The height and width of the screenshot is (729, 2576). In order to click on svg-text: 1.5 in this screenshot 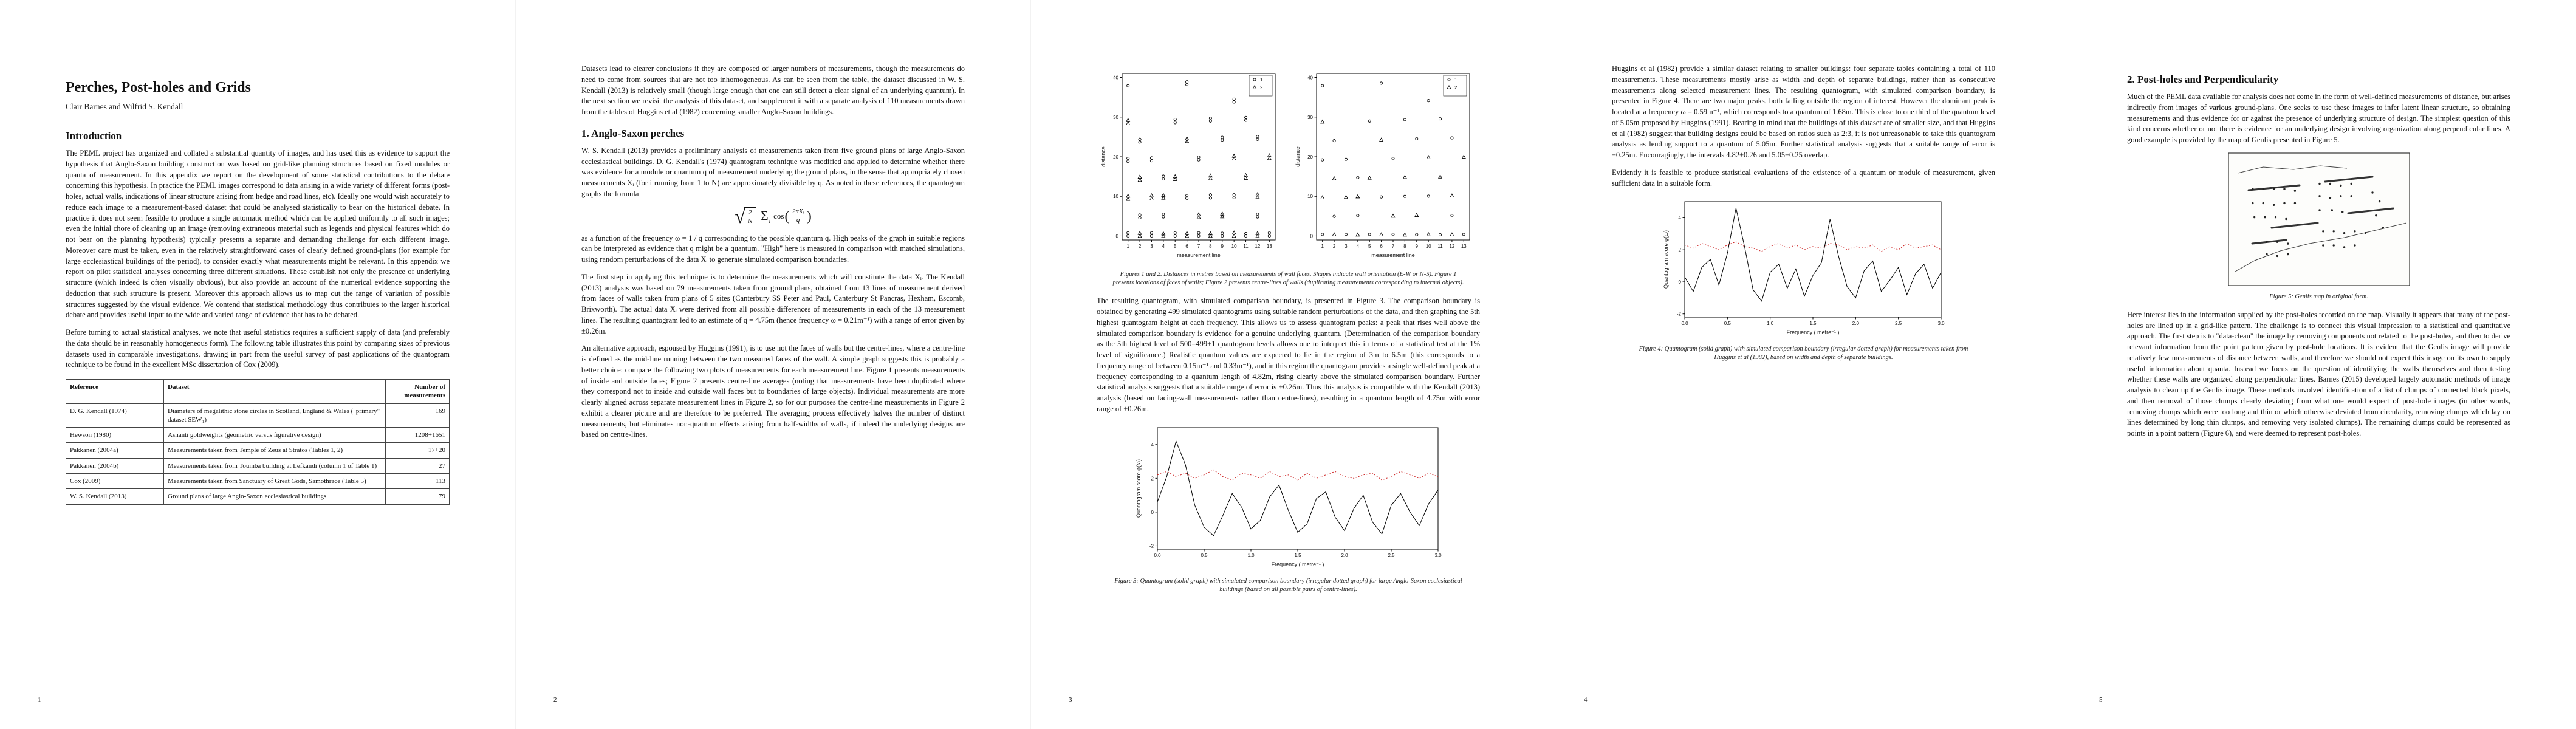, I will do `click(1297, 556)`.